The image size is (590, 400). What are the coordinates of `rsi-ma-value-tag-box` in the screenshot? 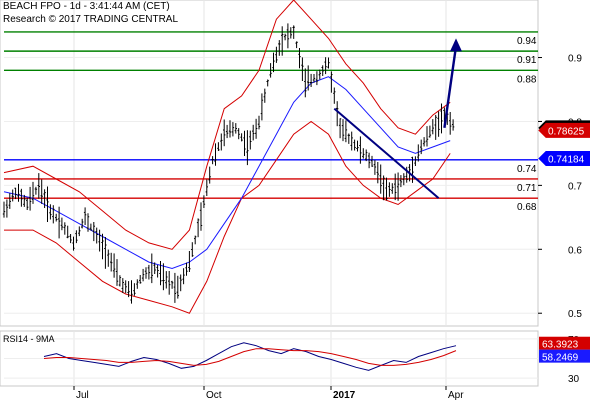 It's located at (564, 356).